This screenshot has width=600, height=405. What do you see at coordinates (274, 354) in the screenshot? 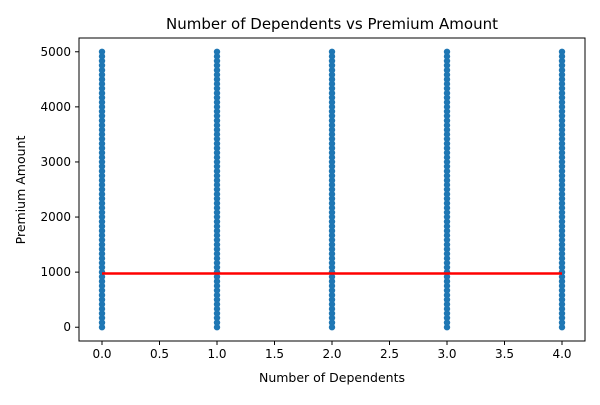
I see `x-tick-label: 1.5` at bounding box center [274, 354].